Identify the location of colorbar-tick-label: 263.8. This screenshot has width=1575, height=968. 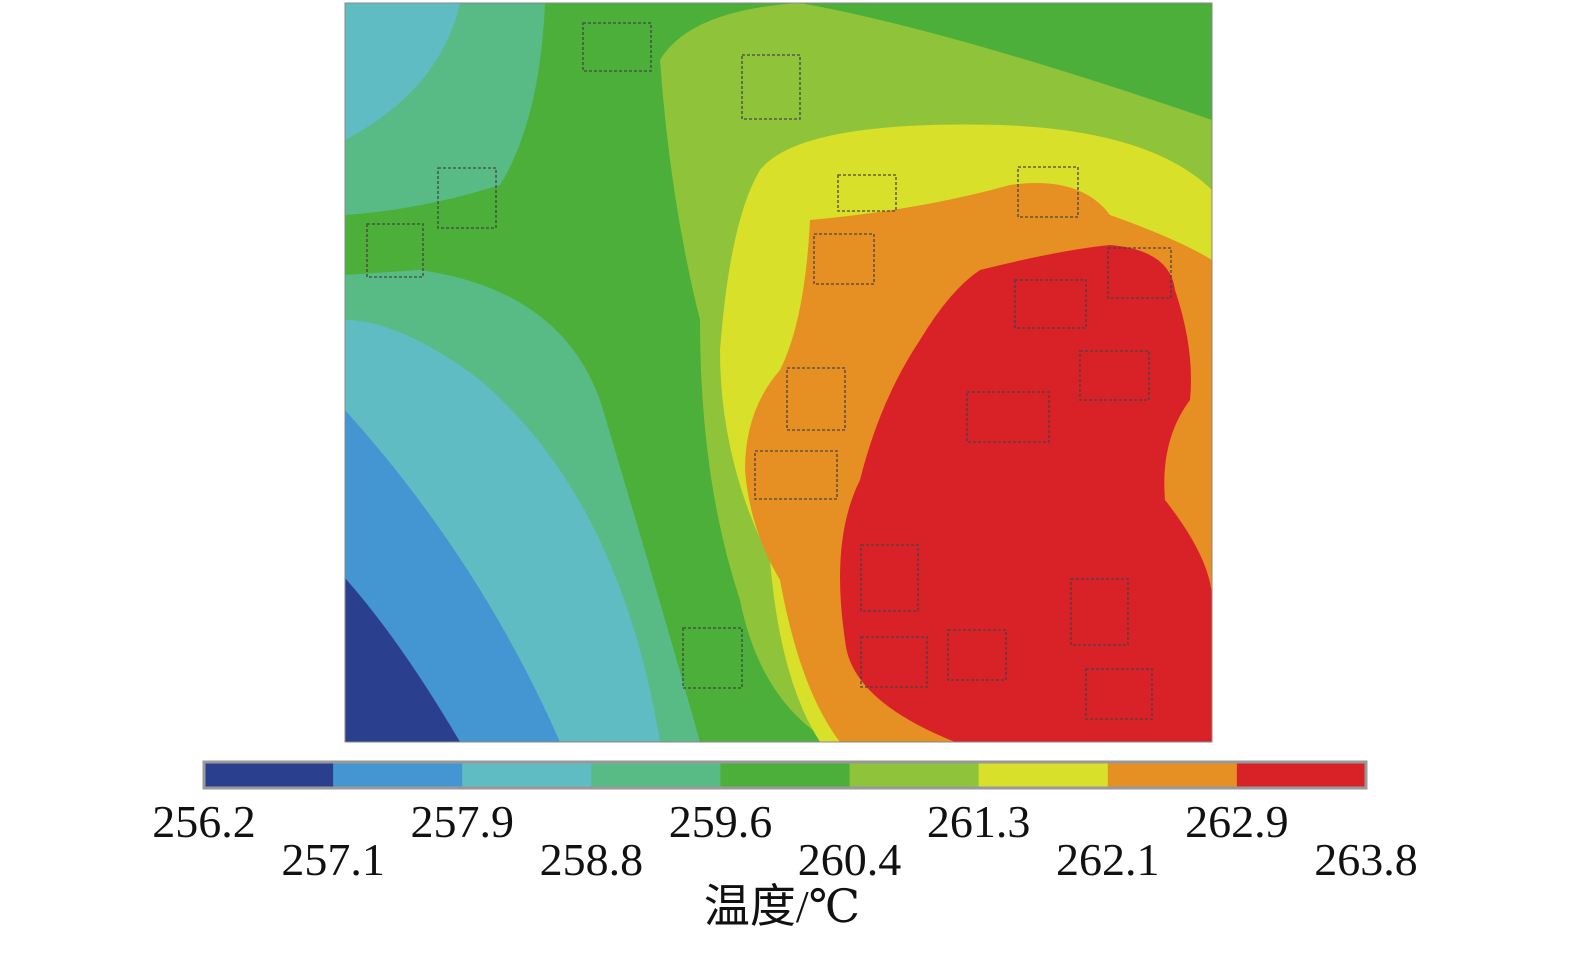
(1366, 859).